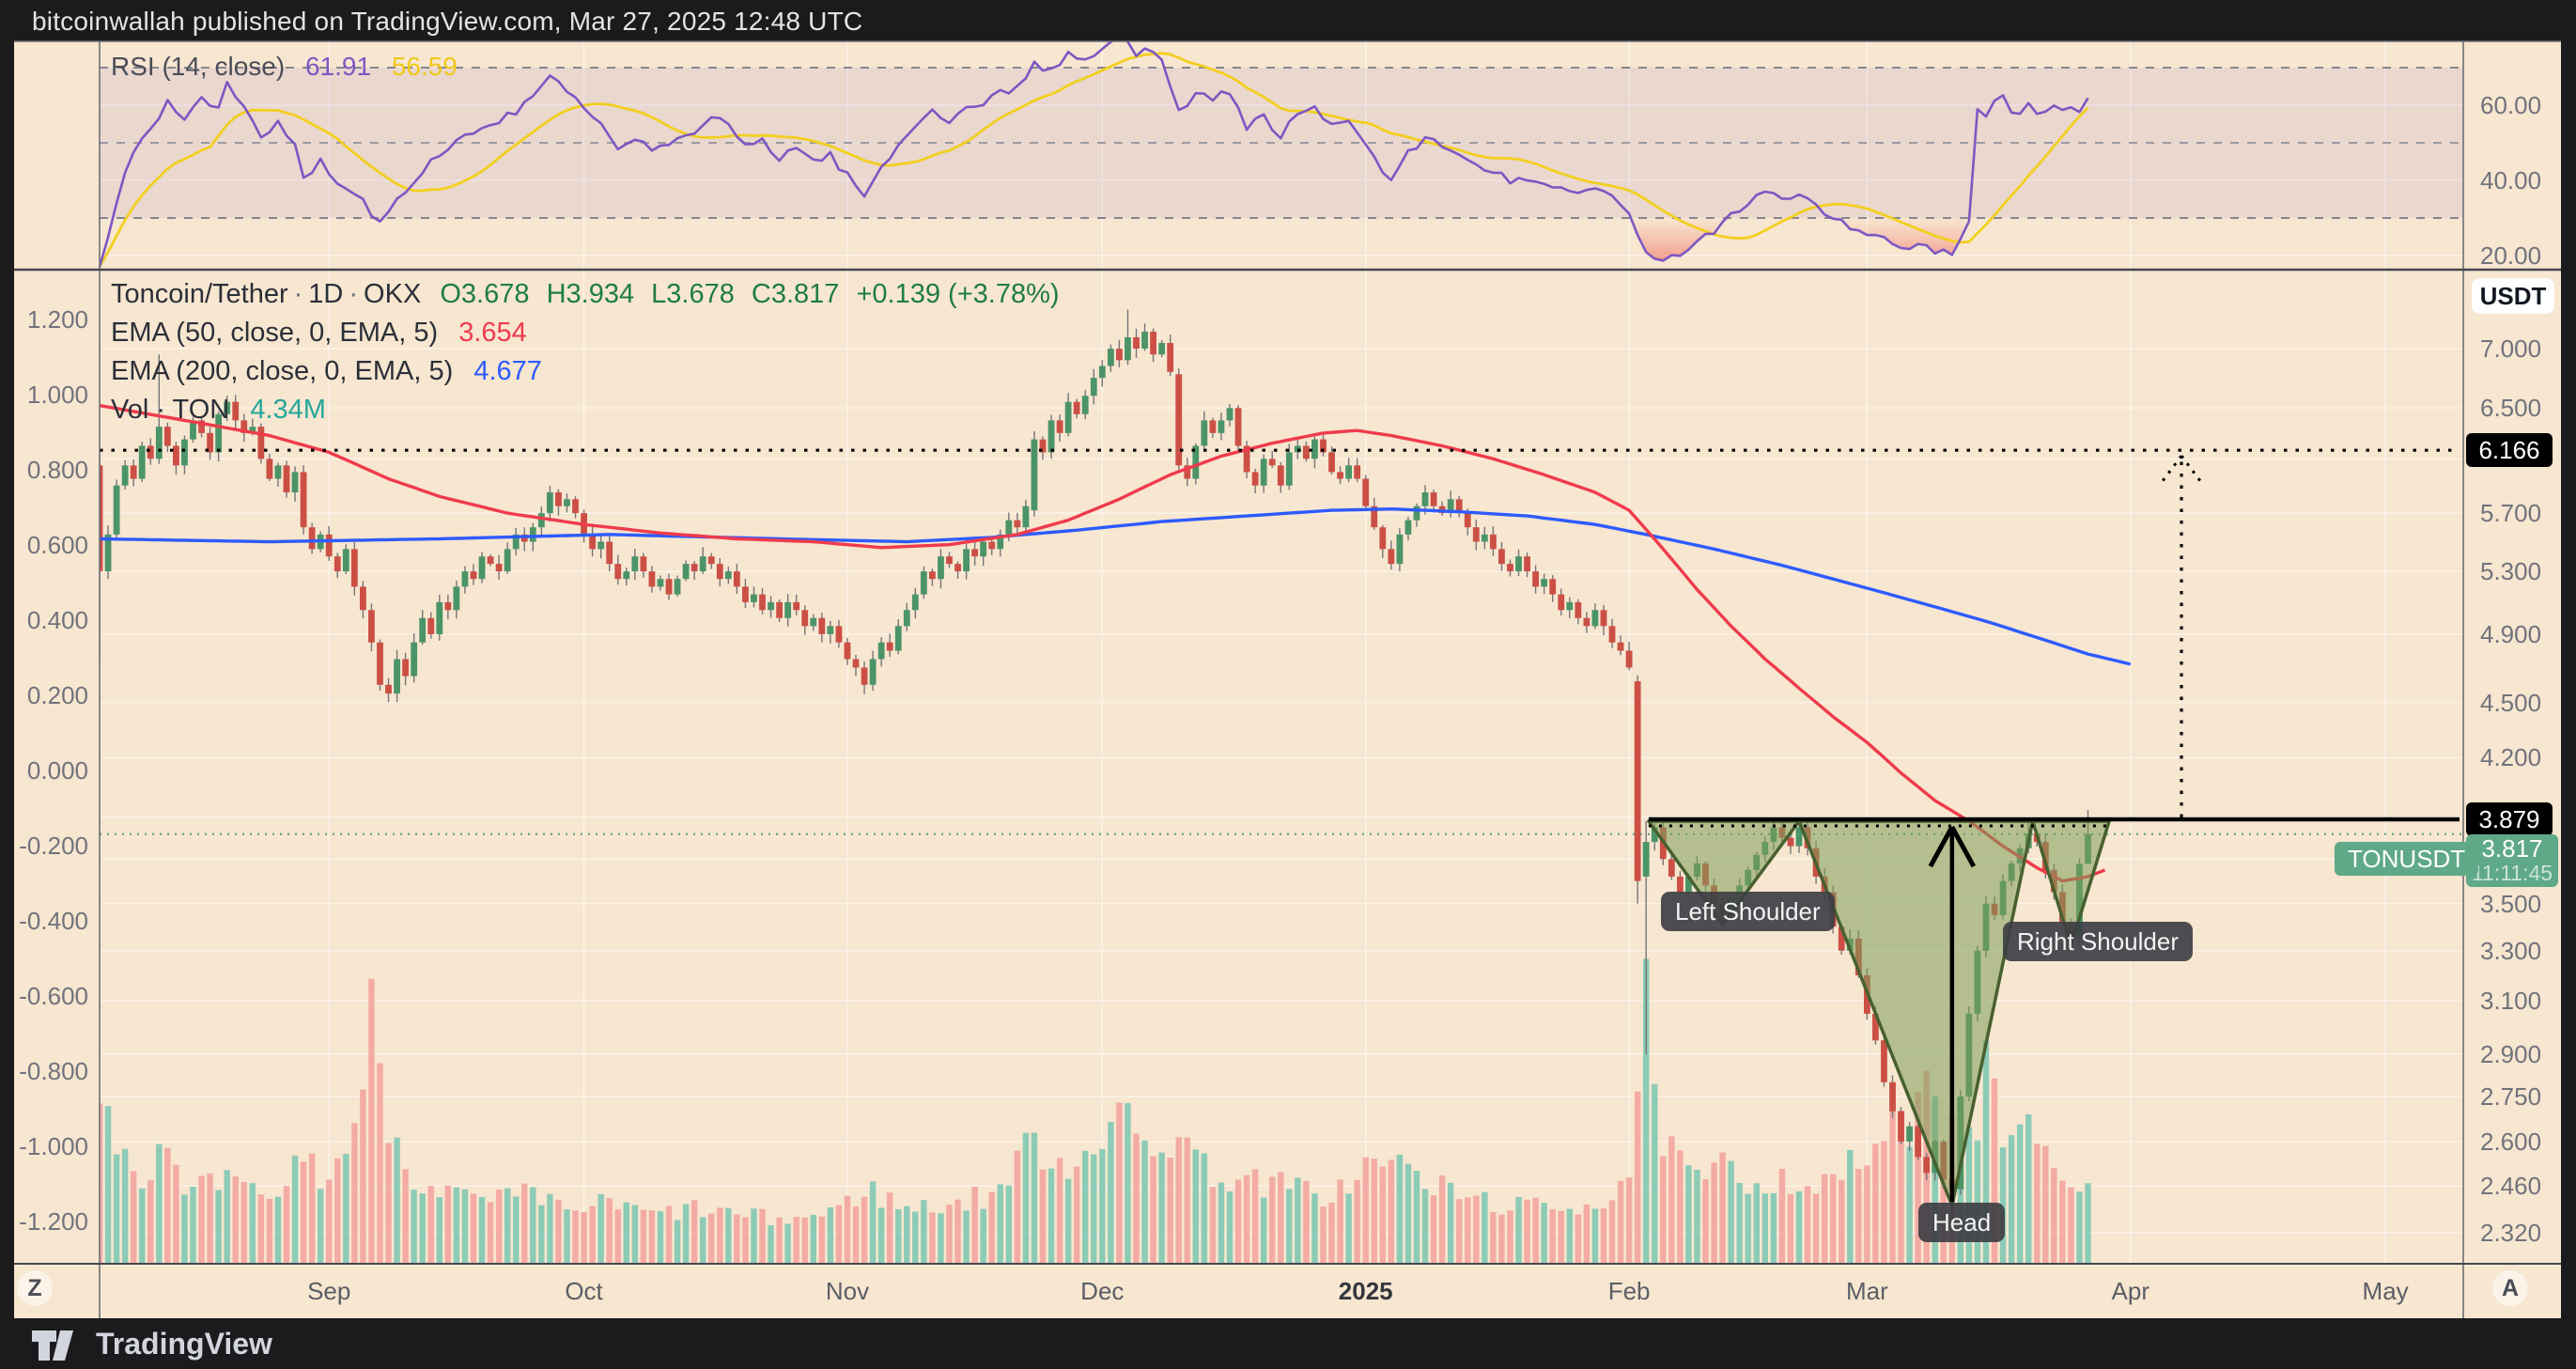 The height and width of the screenshot is (1369, 2576). What do you see at coordinates (2513, 296) in the screenshot?
I see `price-scale-unit-button: USDT` at bounding box center [2513, 296].